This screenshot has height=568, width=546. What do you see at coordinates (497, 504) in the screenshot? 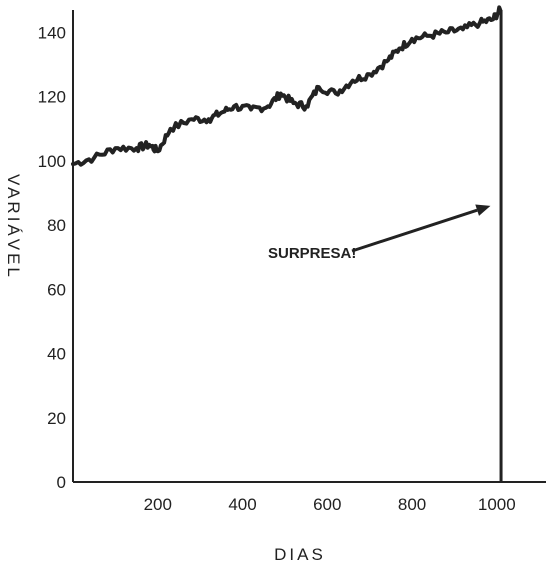
I see `x-tick-label: 1000` at bounding box center [497, 504].